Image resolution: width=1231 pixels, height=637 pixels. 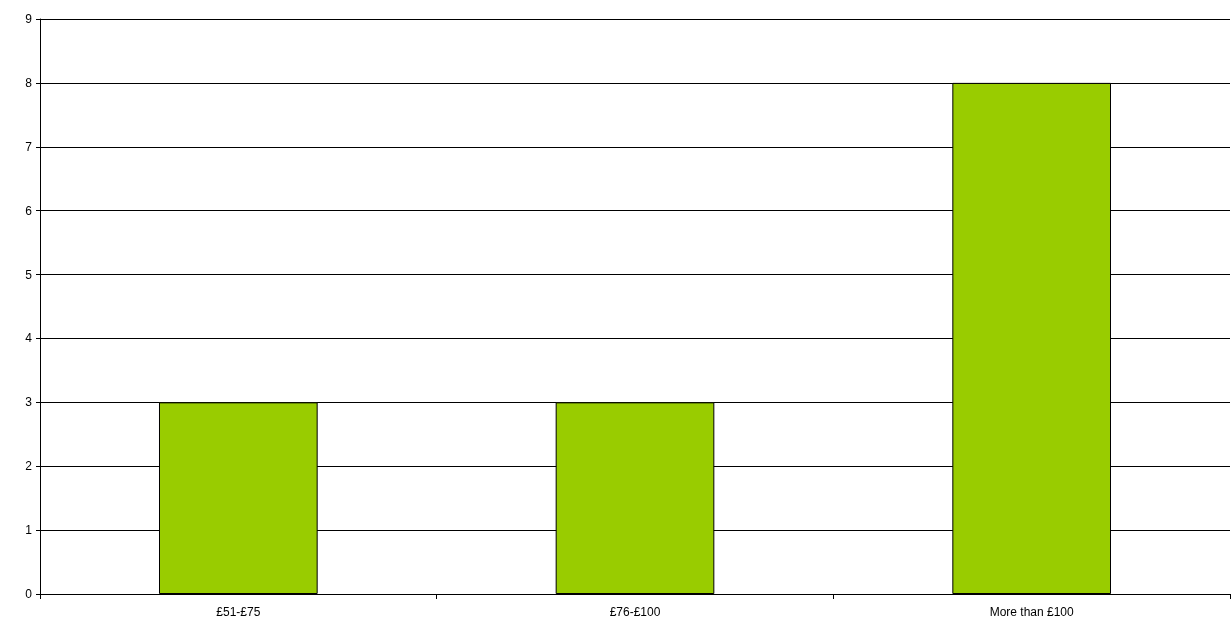 I want to click on x-tick-label: £76-£100, so click(x=635, y=612).